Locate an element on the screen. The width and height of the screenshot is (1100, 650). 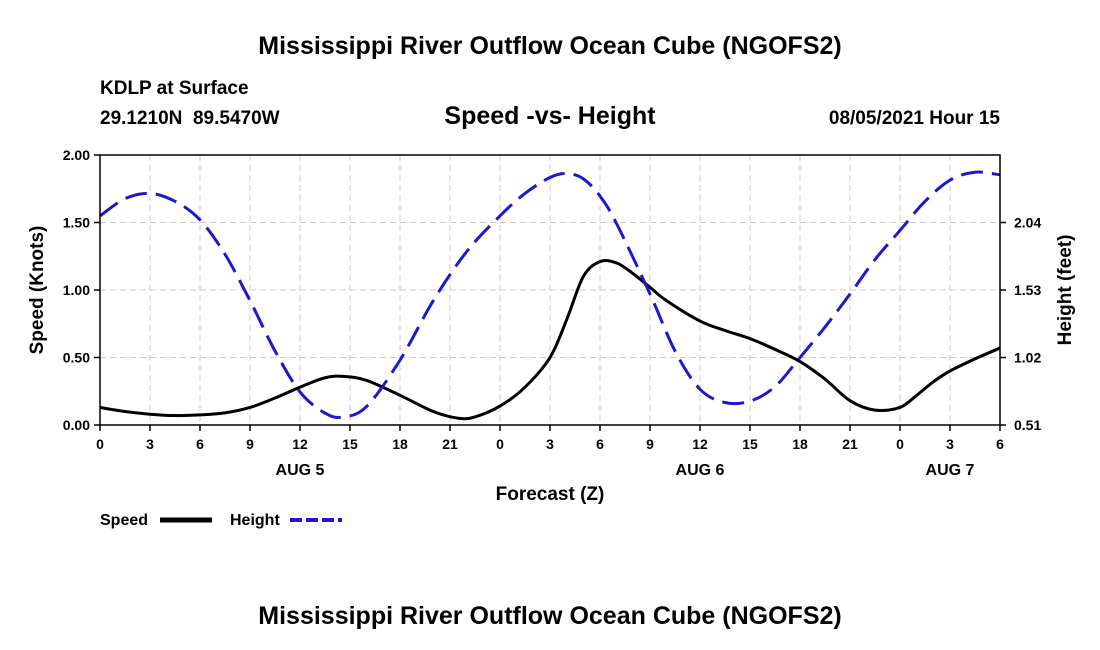
y-tick-label: 0.50 is located at coordinates (76, 358).